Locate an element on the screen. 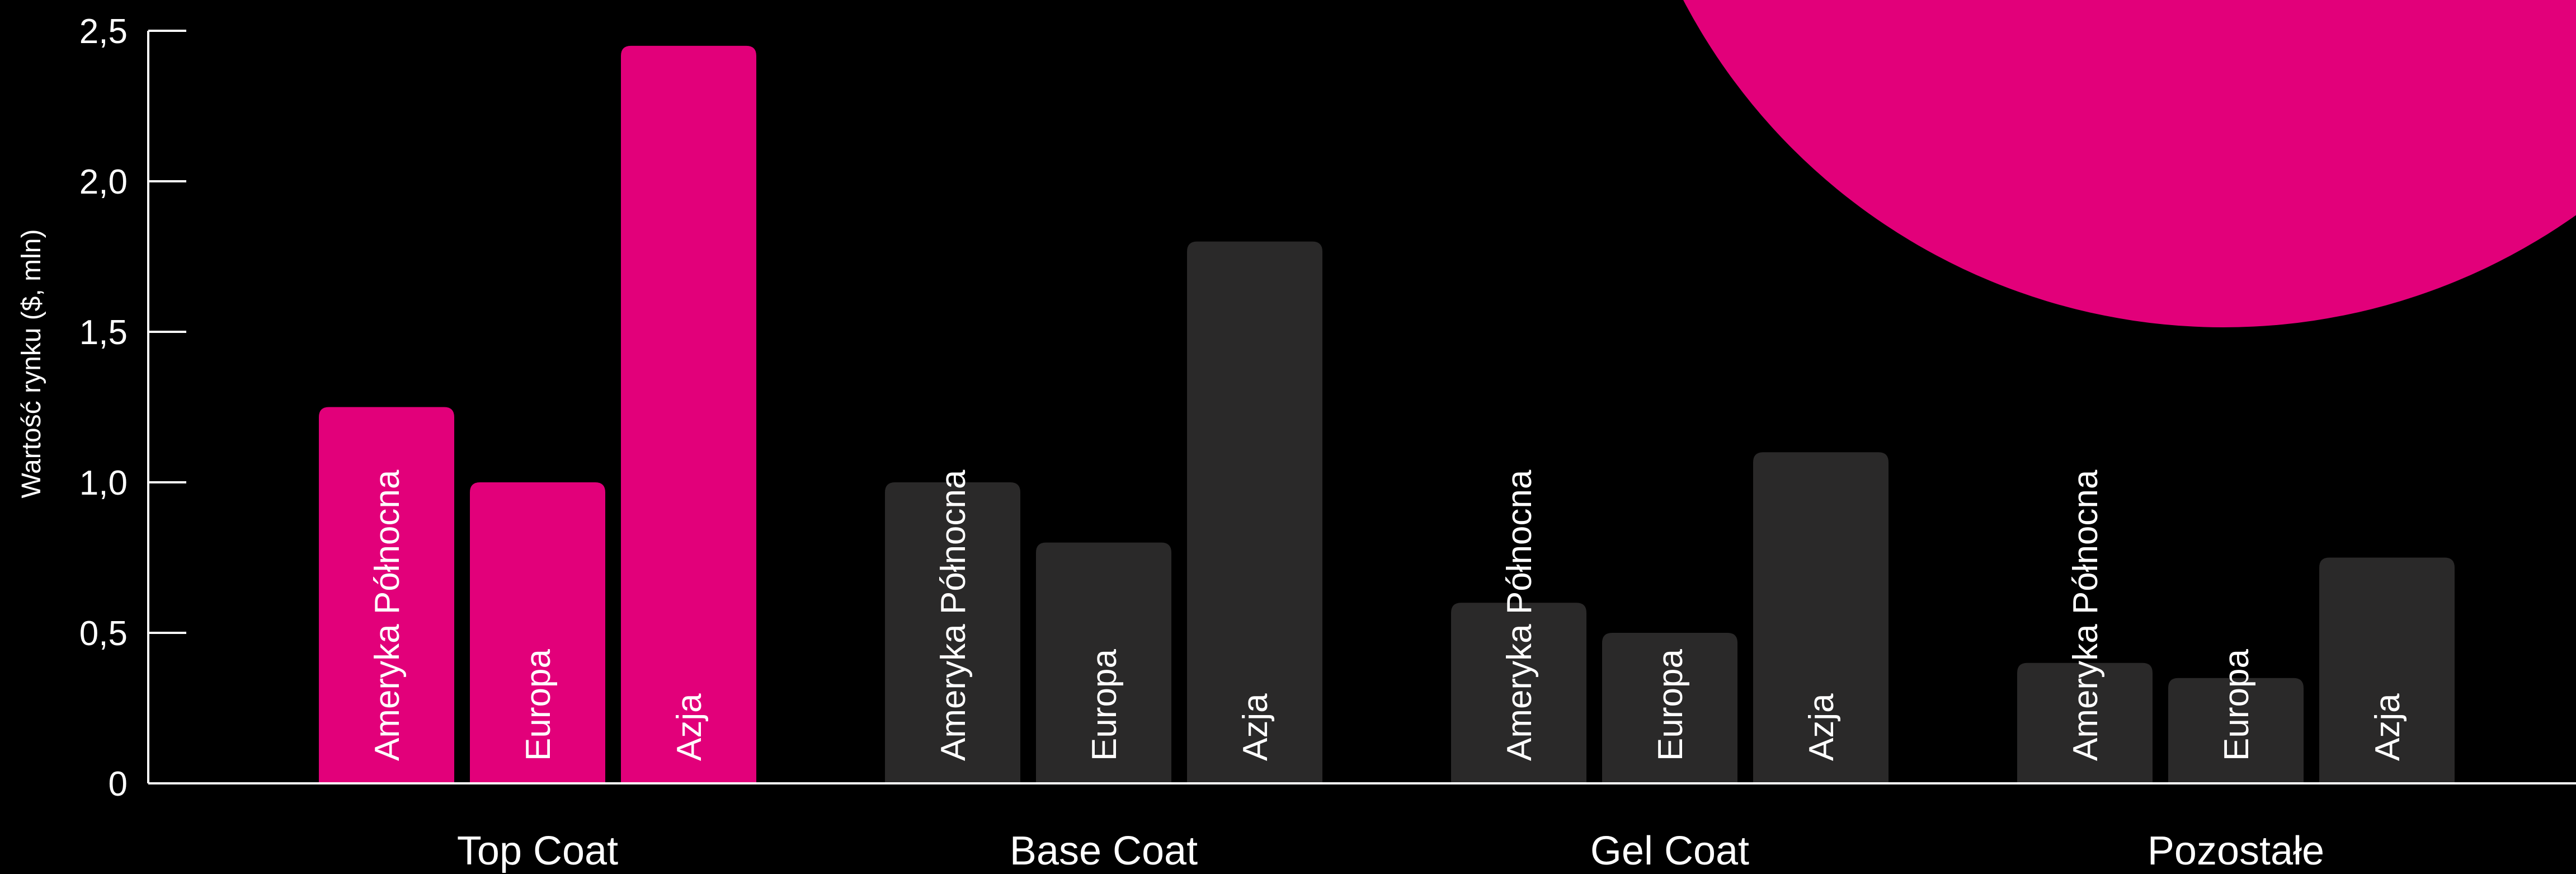  y-axis: 0 0,5 1,0 1,5 2,0 2,5 is located at coordinates (132, 407).